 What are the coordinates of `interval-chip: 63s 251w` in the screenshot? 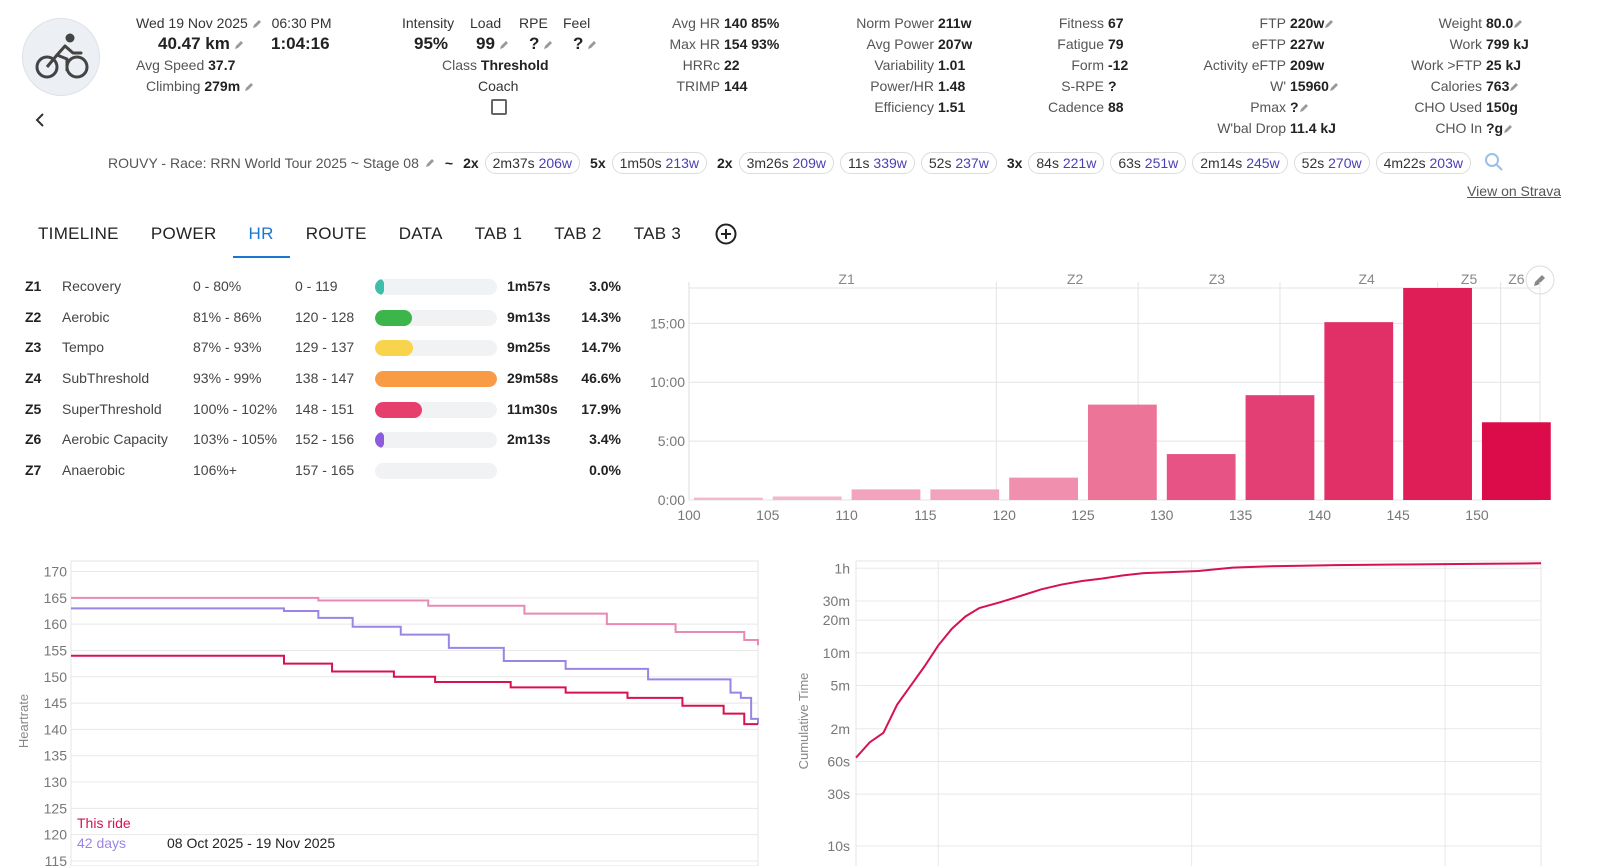 It's located at (1148, 163).